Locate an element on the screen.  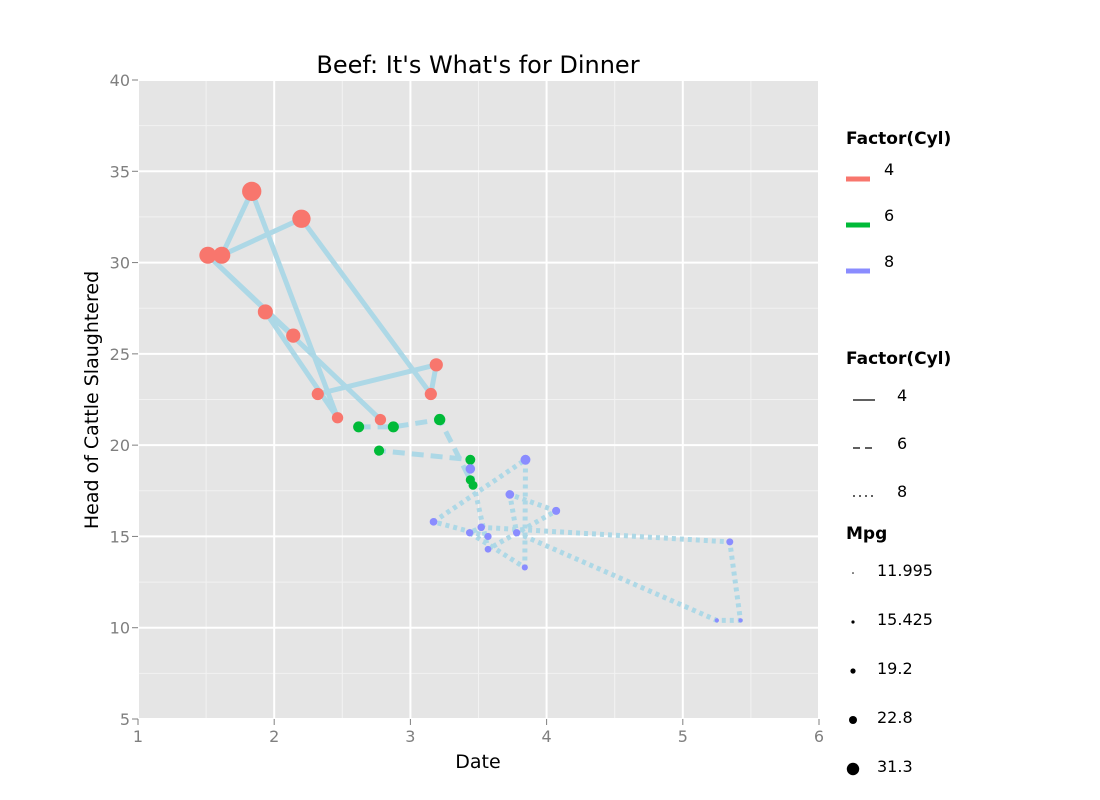
legend-title-linetype: Factor(Cyl) is located at coordinates (898, 359).